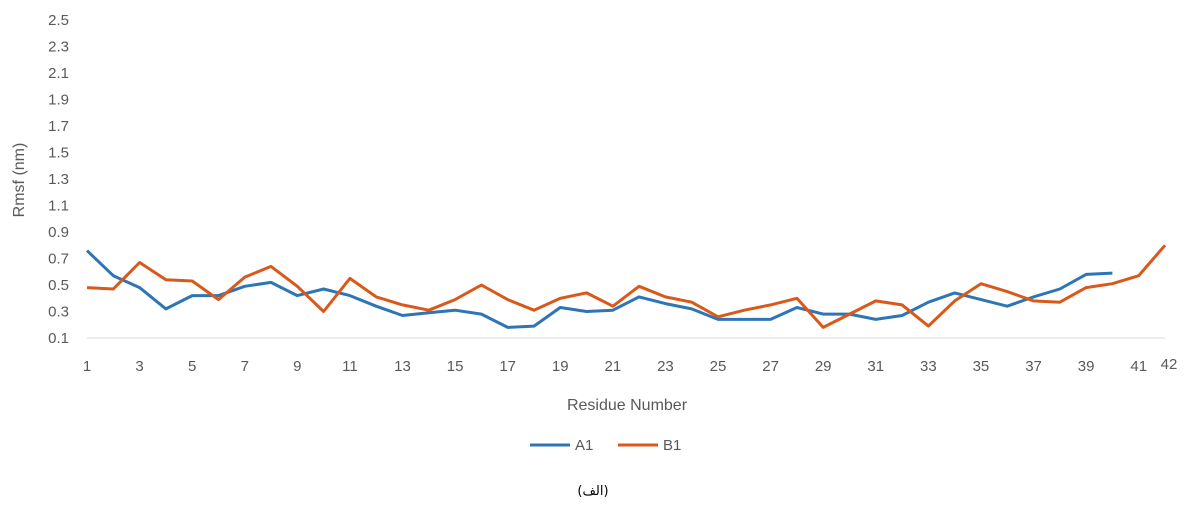 Image resolution: width=1186 pixels, height=506 pixels. What do you see at coordinates (718, 366) in the screenshot?
I see `x-tick-label: 25` at bounding box center [718, 366].